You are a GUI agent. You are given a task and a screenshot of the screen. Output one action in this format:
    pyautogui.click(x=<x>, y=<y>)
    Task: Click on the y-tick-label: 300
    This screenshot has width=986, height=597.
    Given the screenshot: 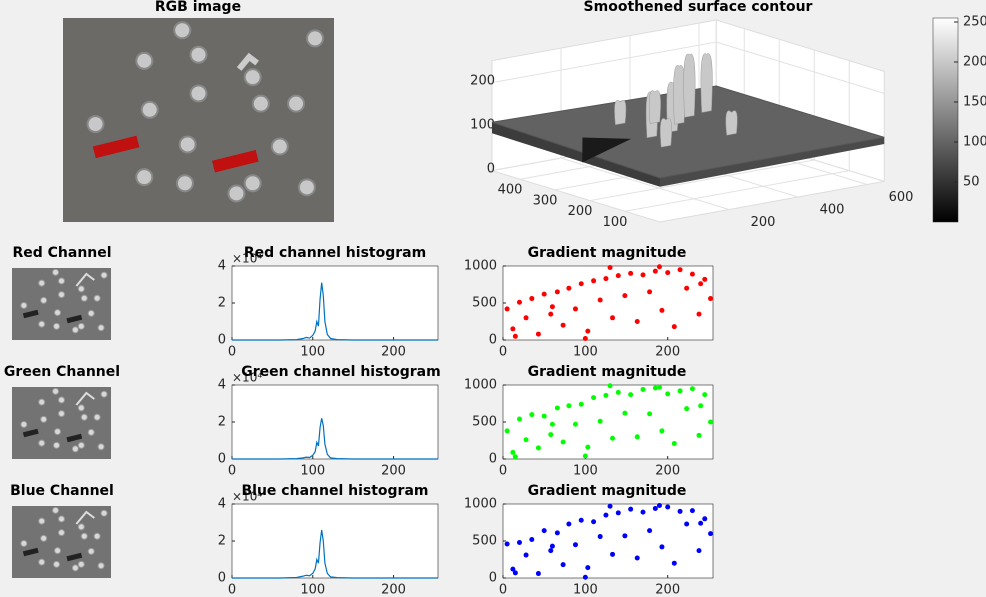 What is the action you would take?
    pyautogui.click(x=545, y=200)
    